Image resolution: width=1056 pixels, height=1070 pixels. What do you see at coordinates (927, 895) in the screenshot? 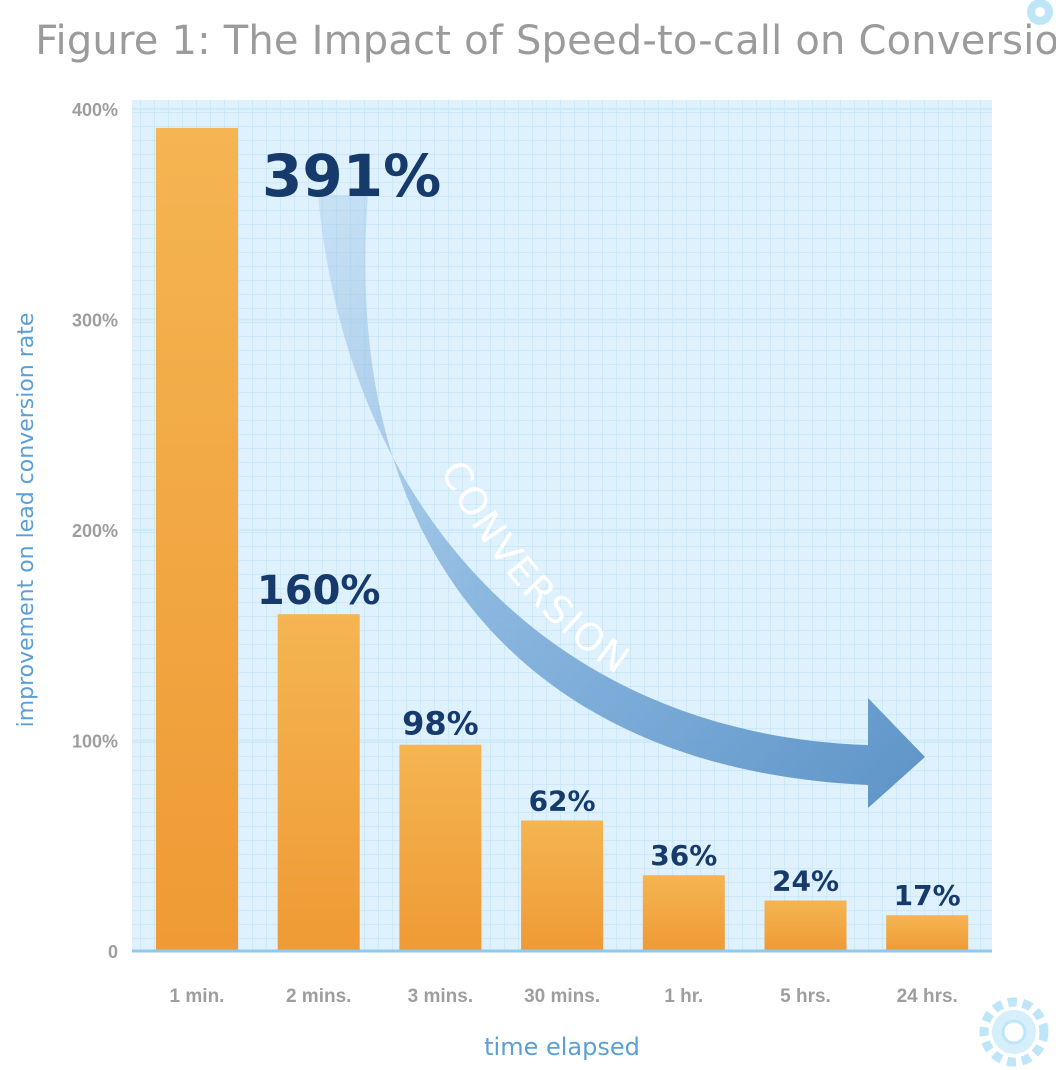
I see `data-label-6: 17%` at bounding box center [927, 895].